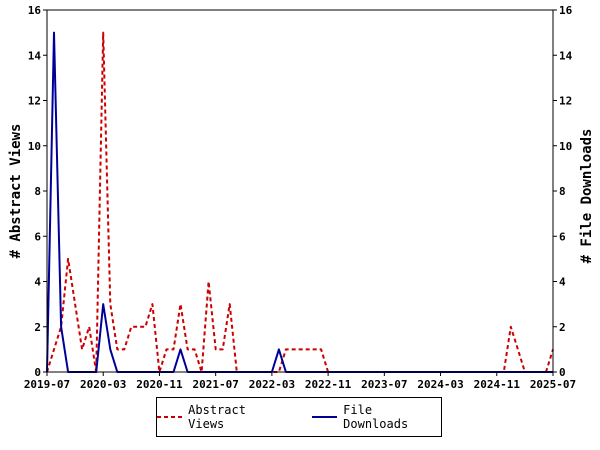  I want to click on x-tick-label: 2025-07, so click(553, 384).